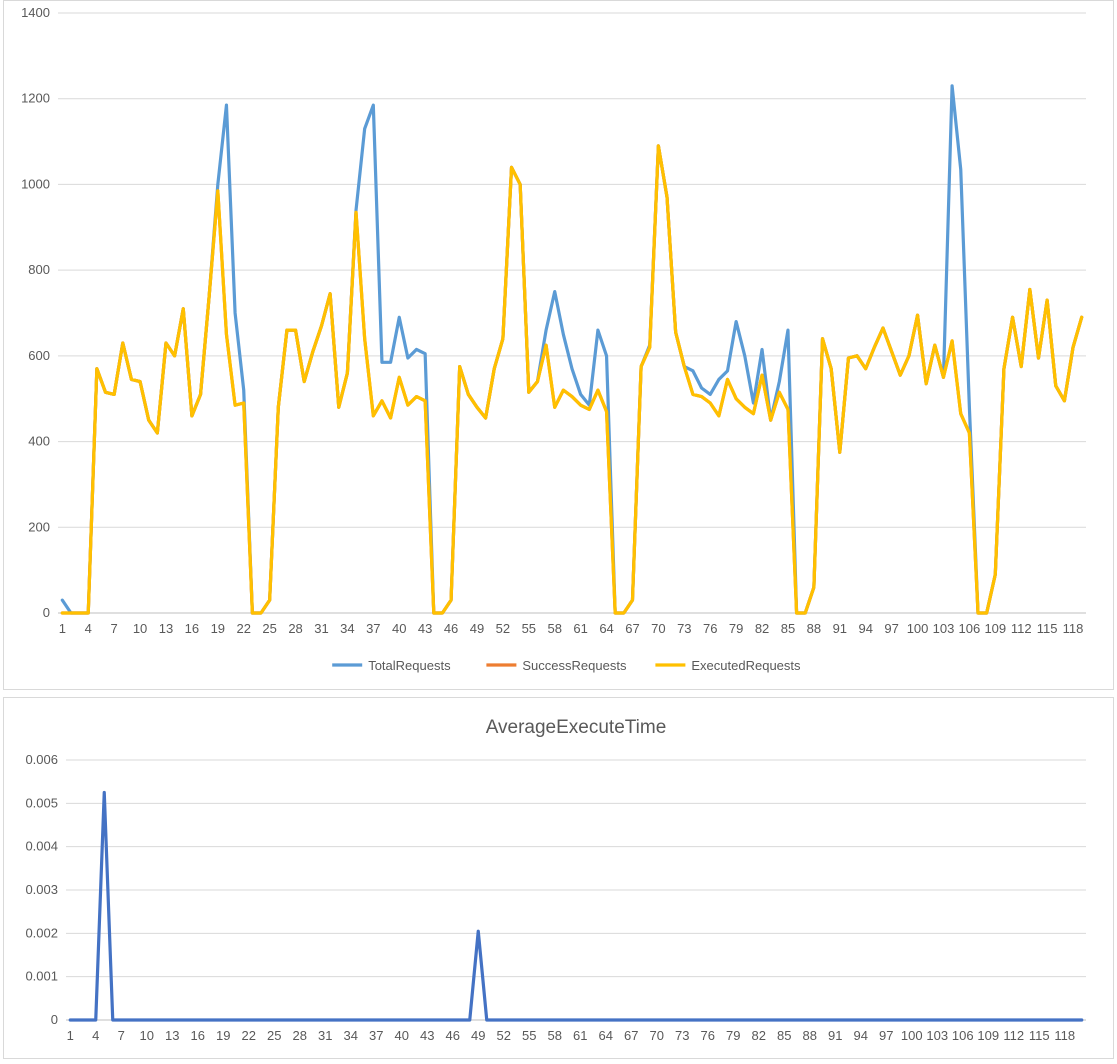 This screenshot has height=1064, width=1117. Describe the element at coordinates (580, 628) in the screenshot. I see `requests-chart-x-tick-label: 61` at that location.